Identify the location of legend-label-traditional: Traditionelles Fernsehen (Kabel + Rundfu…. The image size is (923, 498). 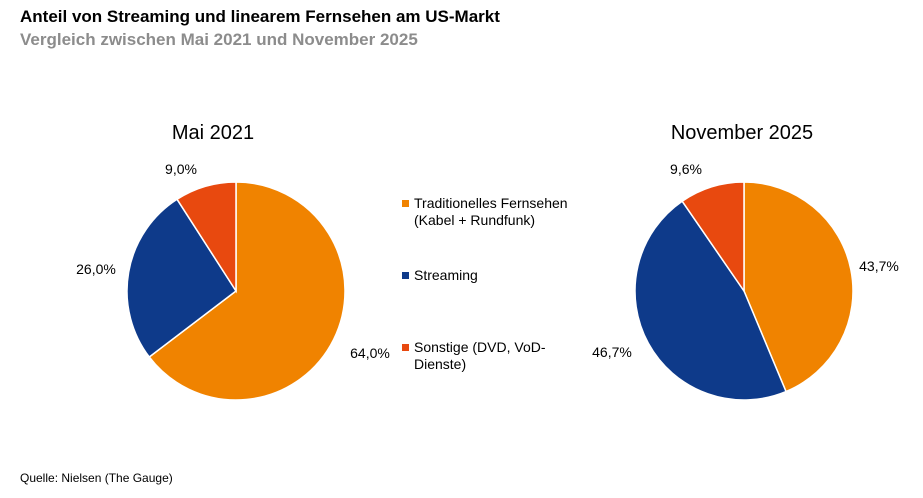
(491, 211).